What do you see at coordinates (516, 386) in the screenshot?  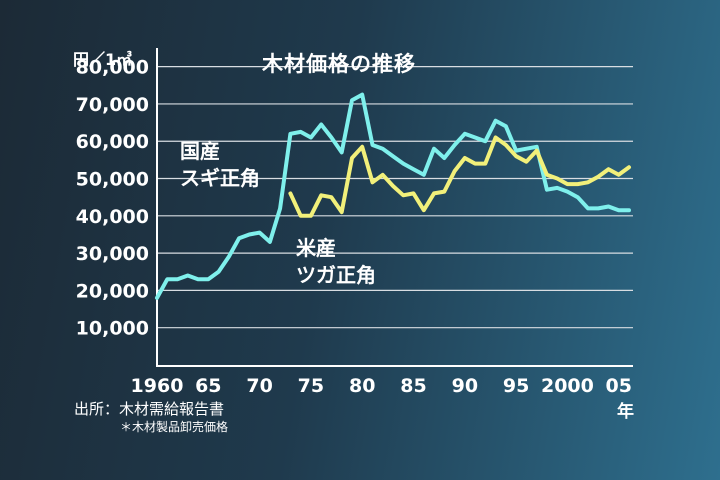 I see `x-tick-label: 95` at bounding box center [516, 386].